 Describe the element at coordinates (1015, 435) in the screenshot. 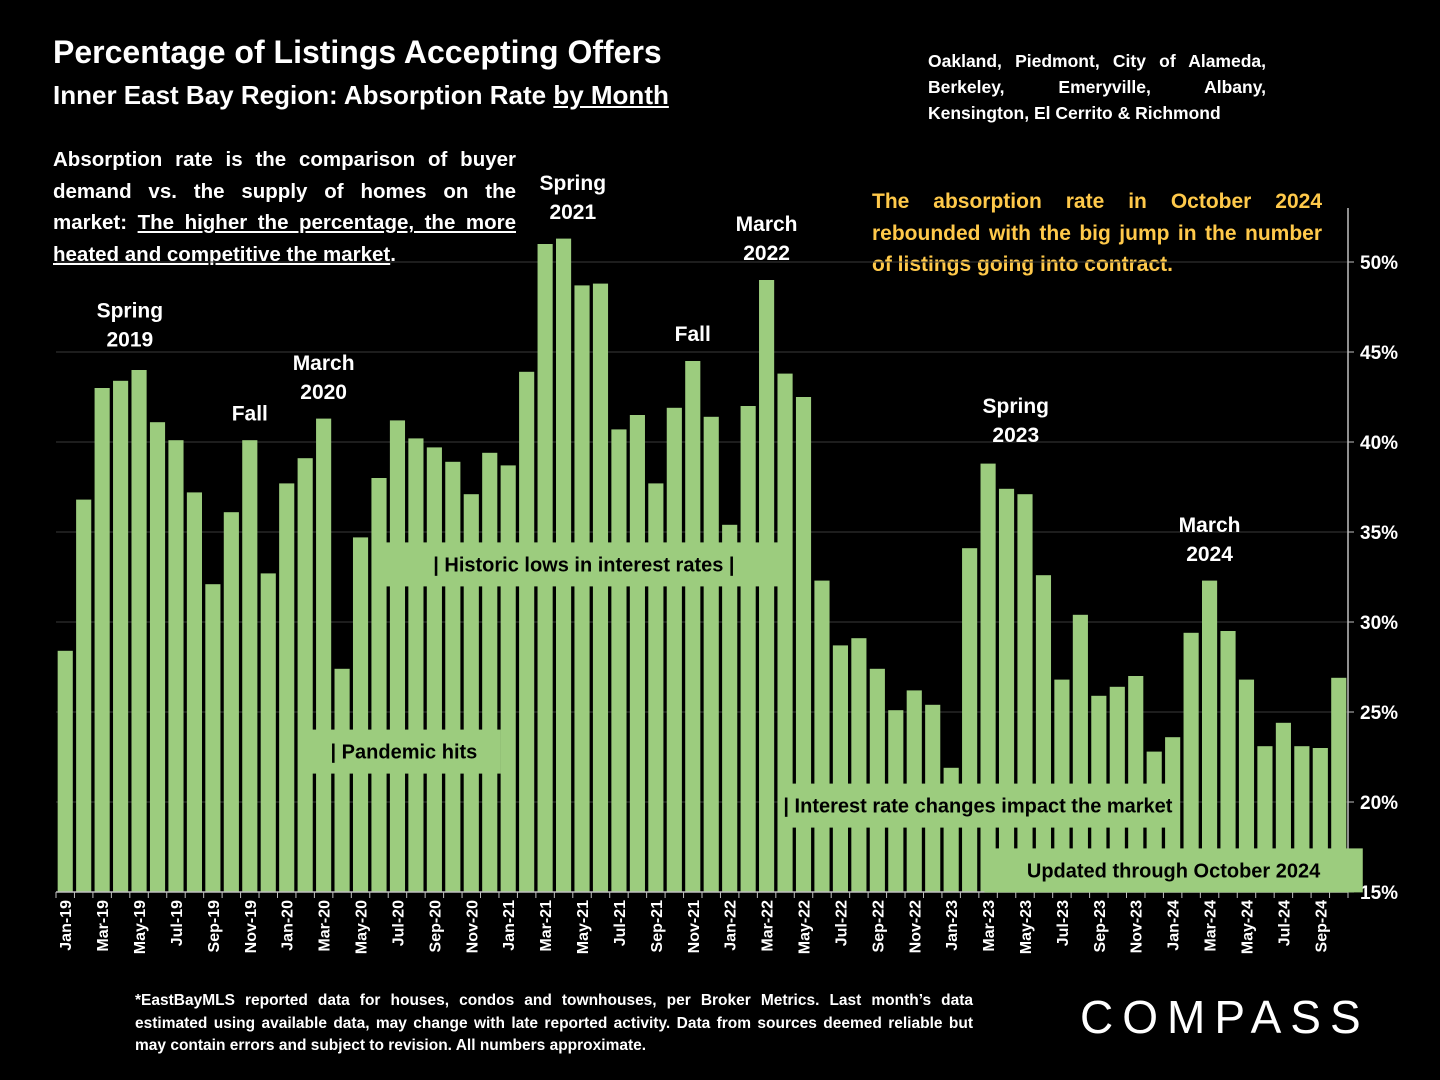

I see `annotation-label: 2023` at that location.